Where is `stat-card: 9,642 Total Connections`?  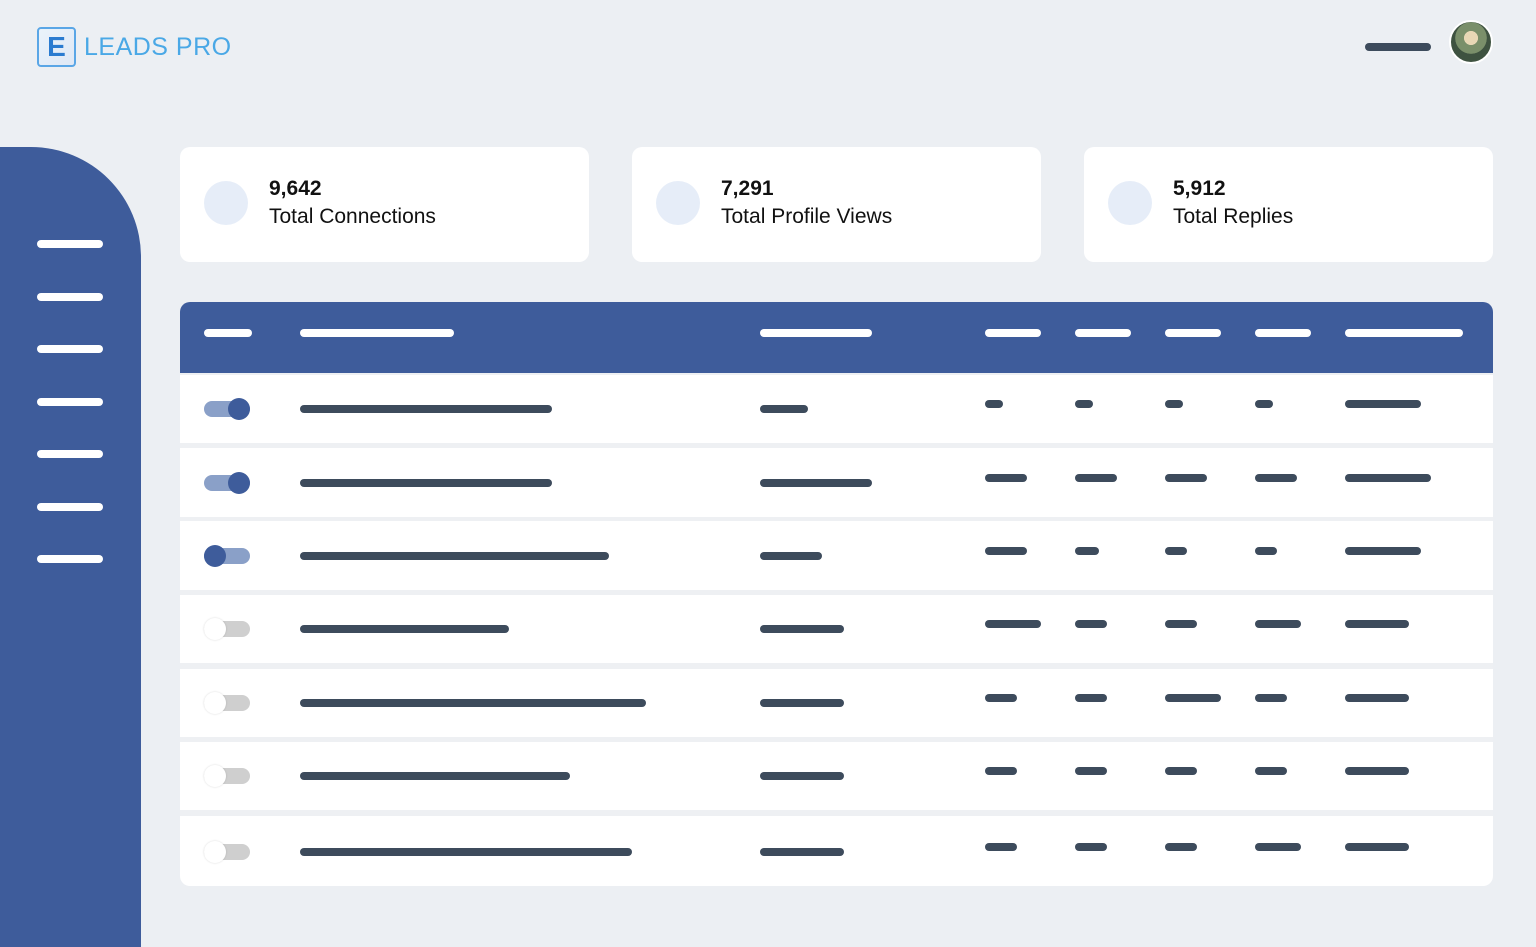 stat-card: 9,642 Total Connections is located at coordinates (384, 204).